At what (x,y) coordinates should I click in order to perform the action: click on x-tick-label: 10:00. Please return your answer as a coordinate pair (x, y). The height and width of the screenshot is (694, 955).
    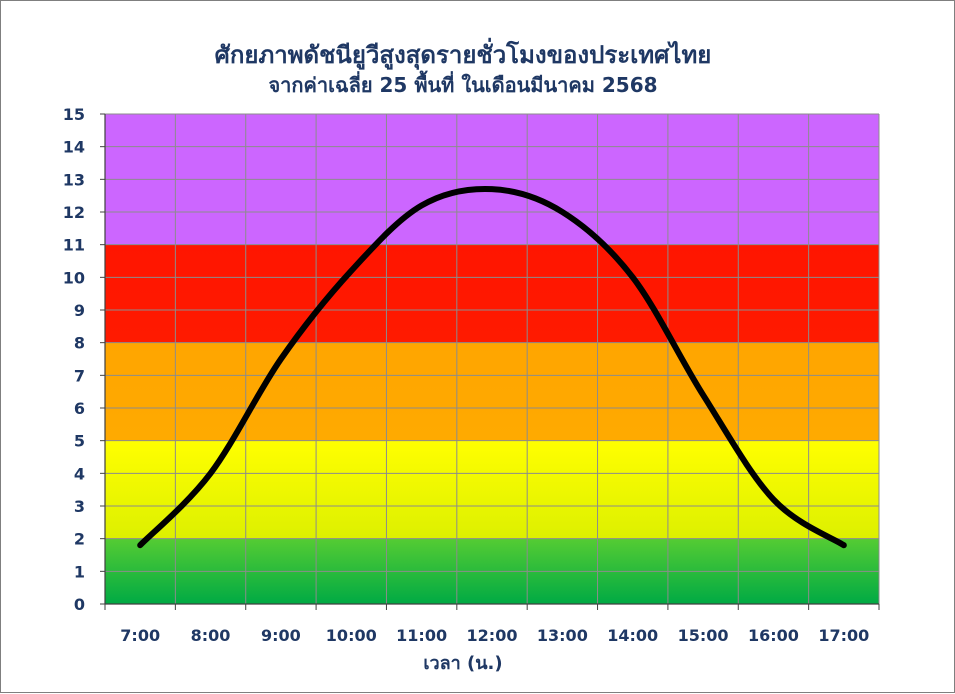
    Looking at the image, I should click on (351, 635).